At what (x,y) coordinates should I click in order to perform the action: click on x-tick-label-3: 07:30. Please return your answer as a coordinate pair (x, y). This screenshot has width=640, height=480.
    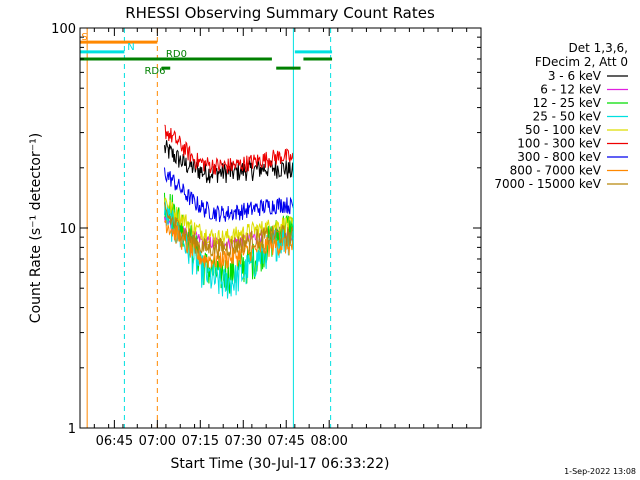
    Looking at the image, I should click on (243, 441).